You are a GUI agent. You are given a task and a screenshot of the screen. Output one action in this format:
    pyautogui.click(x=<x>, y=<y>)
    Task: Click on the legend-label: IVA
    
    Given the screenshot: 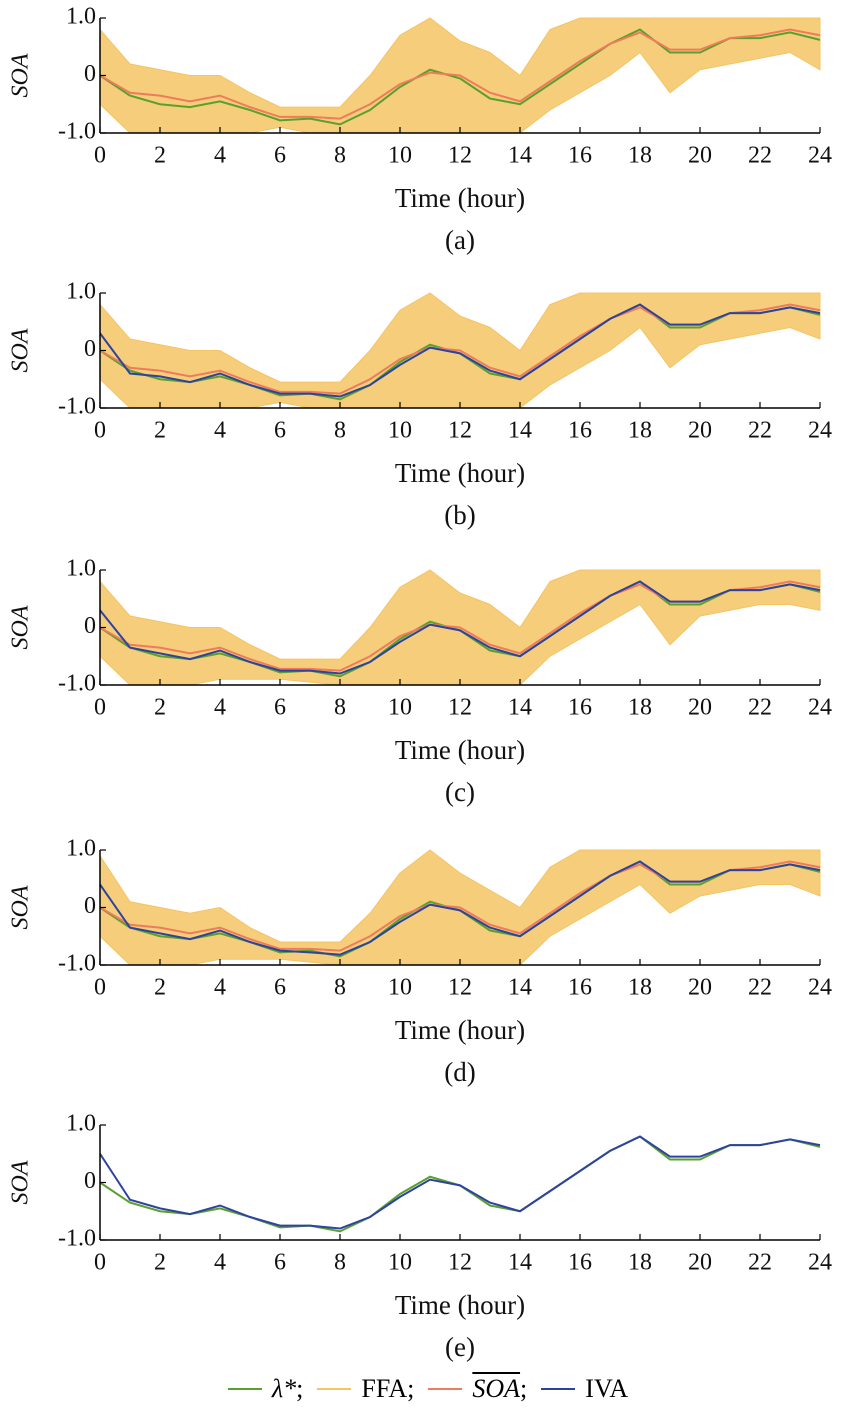 What is the action you would take?
    pyautogui.click(x=607, y=1388)
    